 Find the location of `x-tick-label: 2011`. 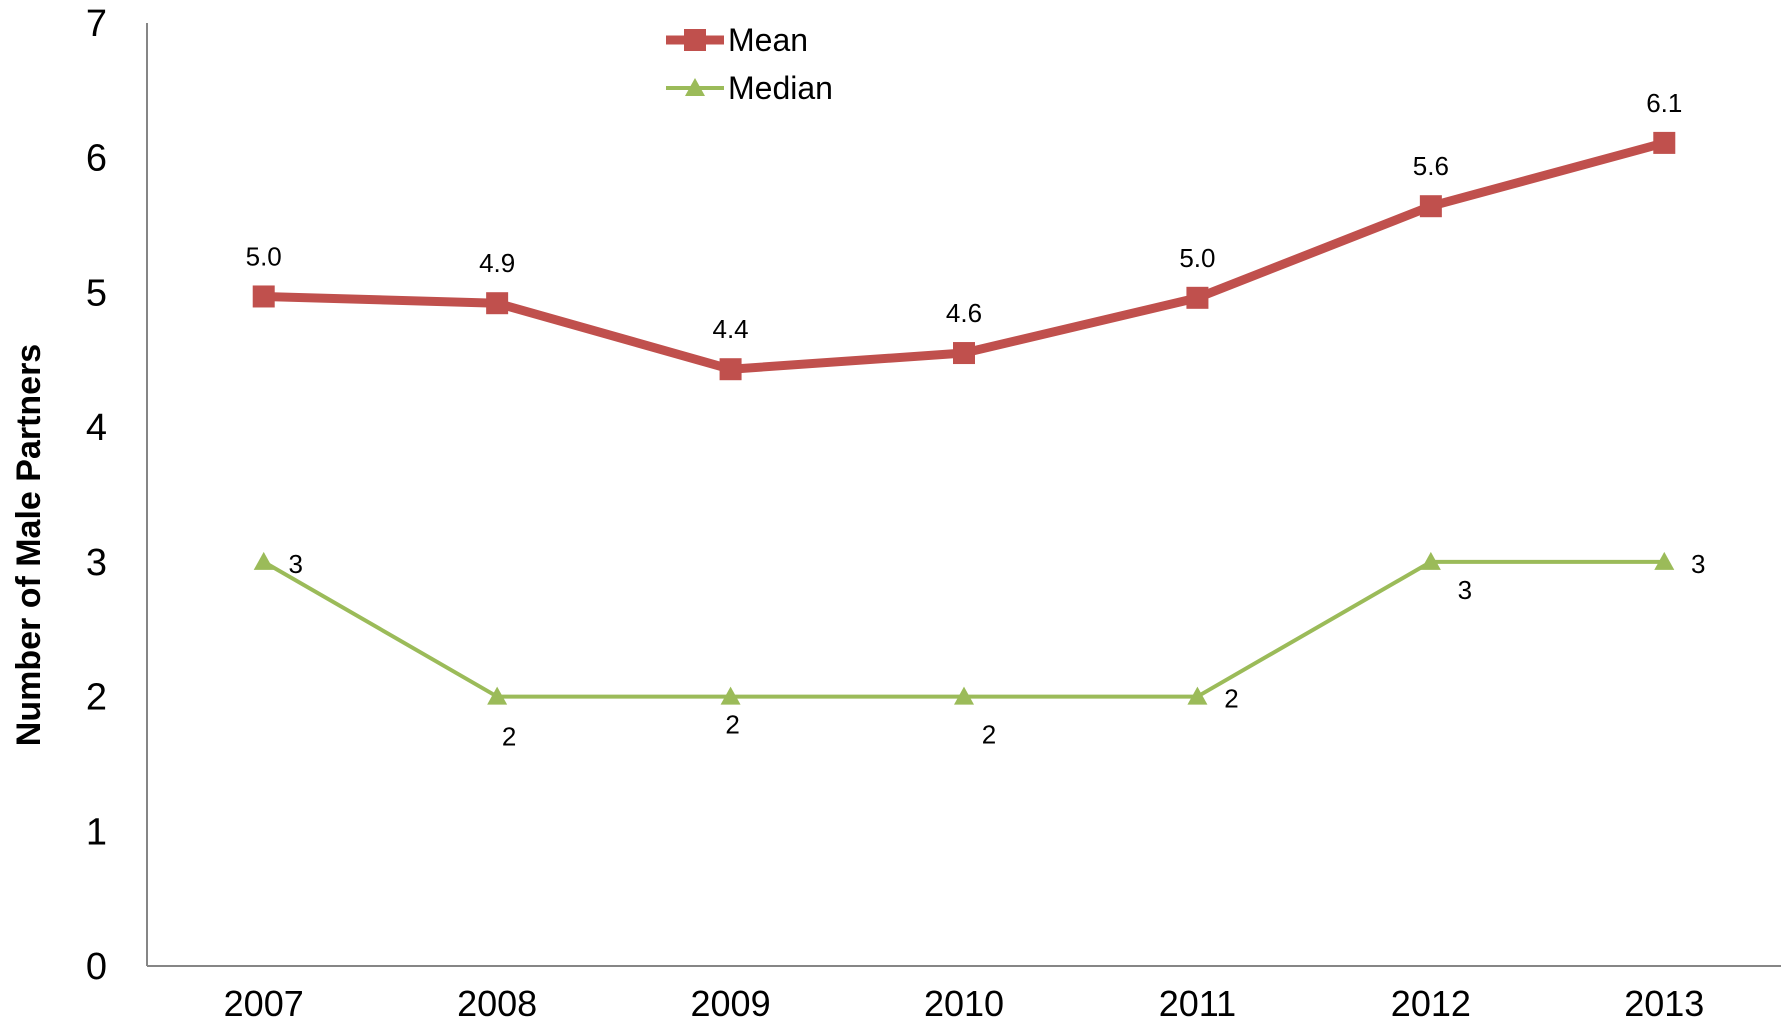

x-tick-label: 2011 is located at coordinates (1197, 1003).